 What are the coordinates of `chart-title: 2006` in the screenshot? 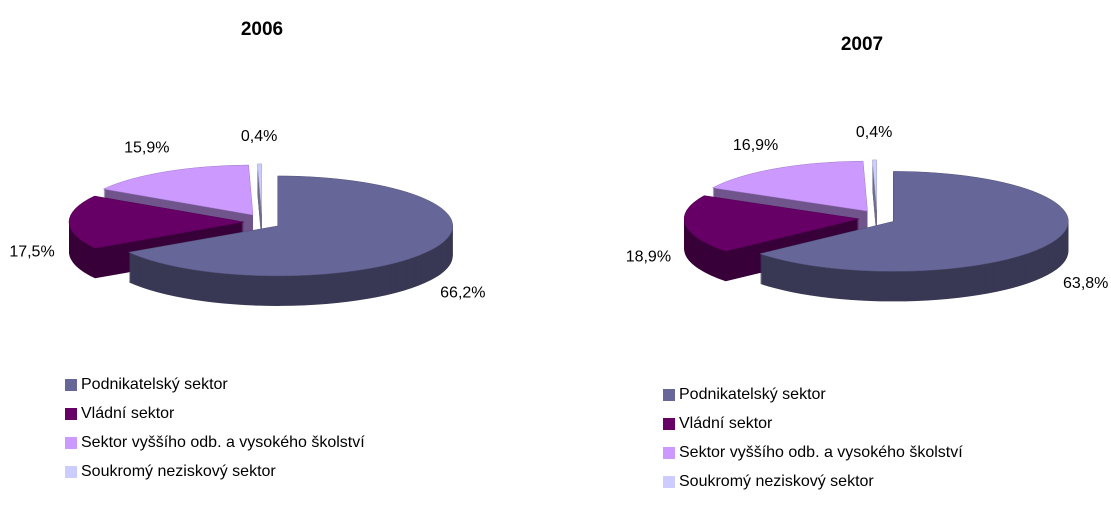 It's located at (262, 29).